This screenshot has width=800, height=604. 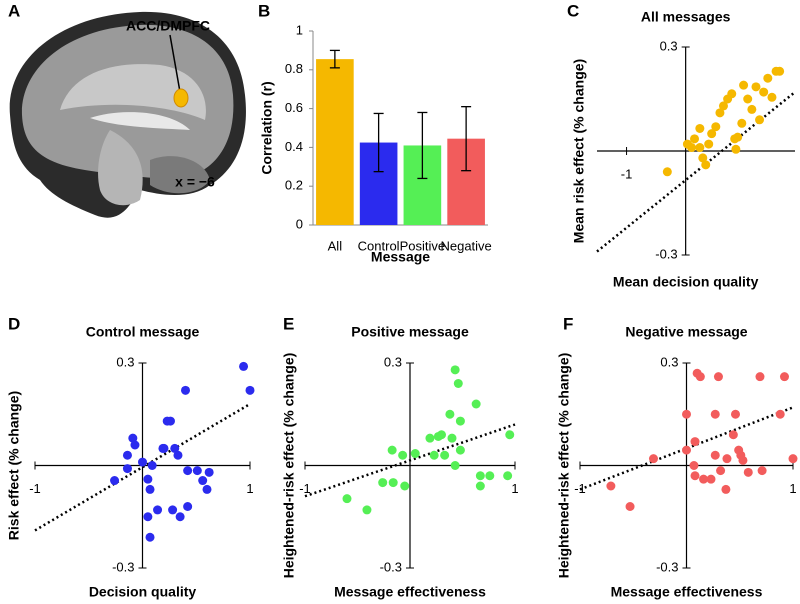 What do you see at coordinates (686, 332) in the screenshot?
I see `chart-title: Negative message` at bounding box center [686, 332].